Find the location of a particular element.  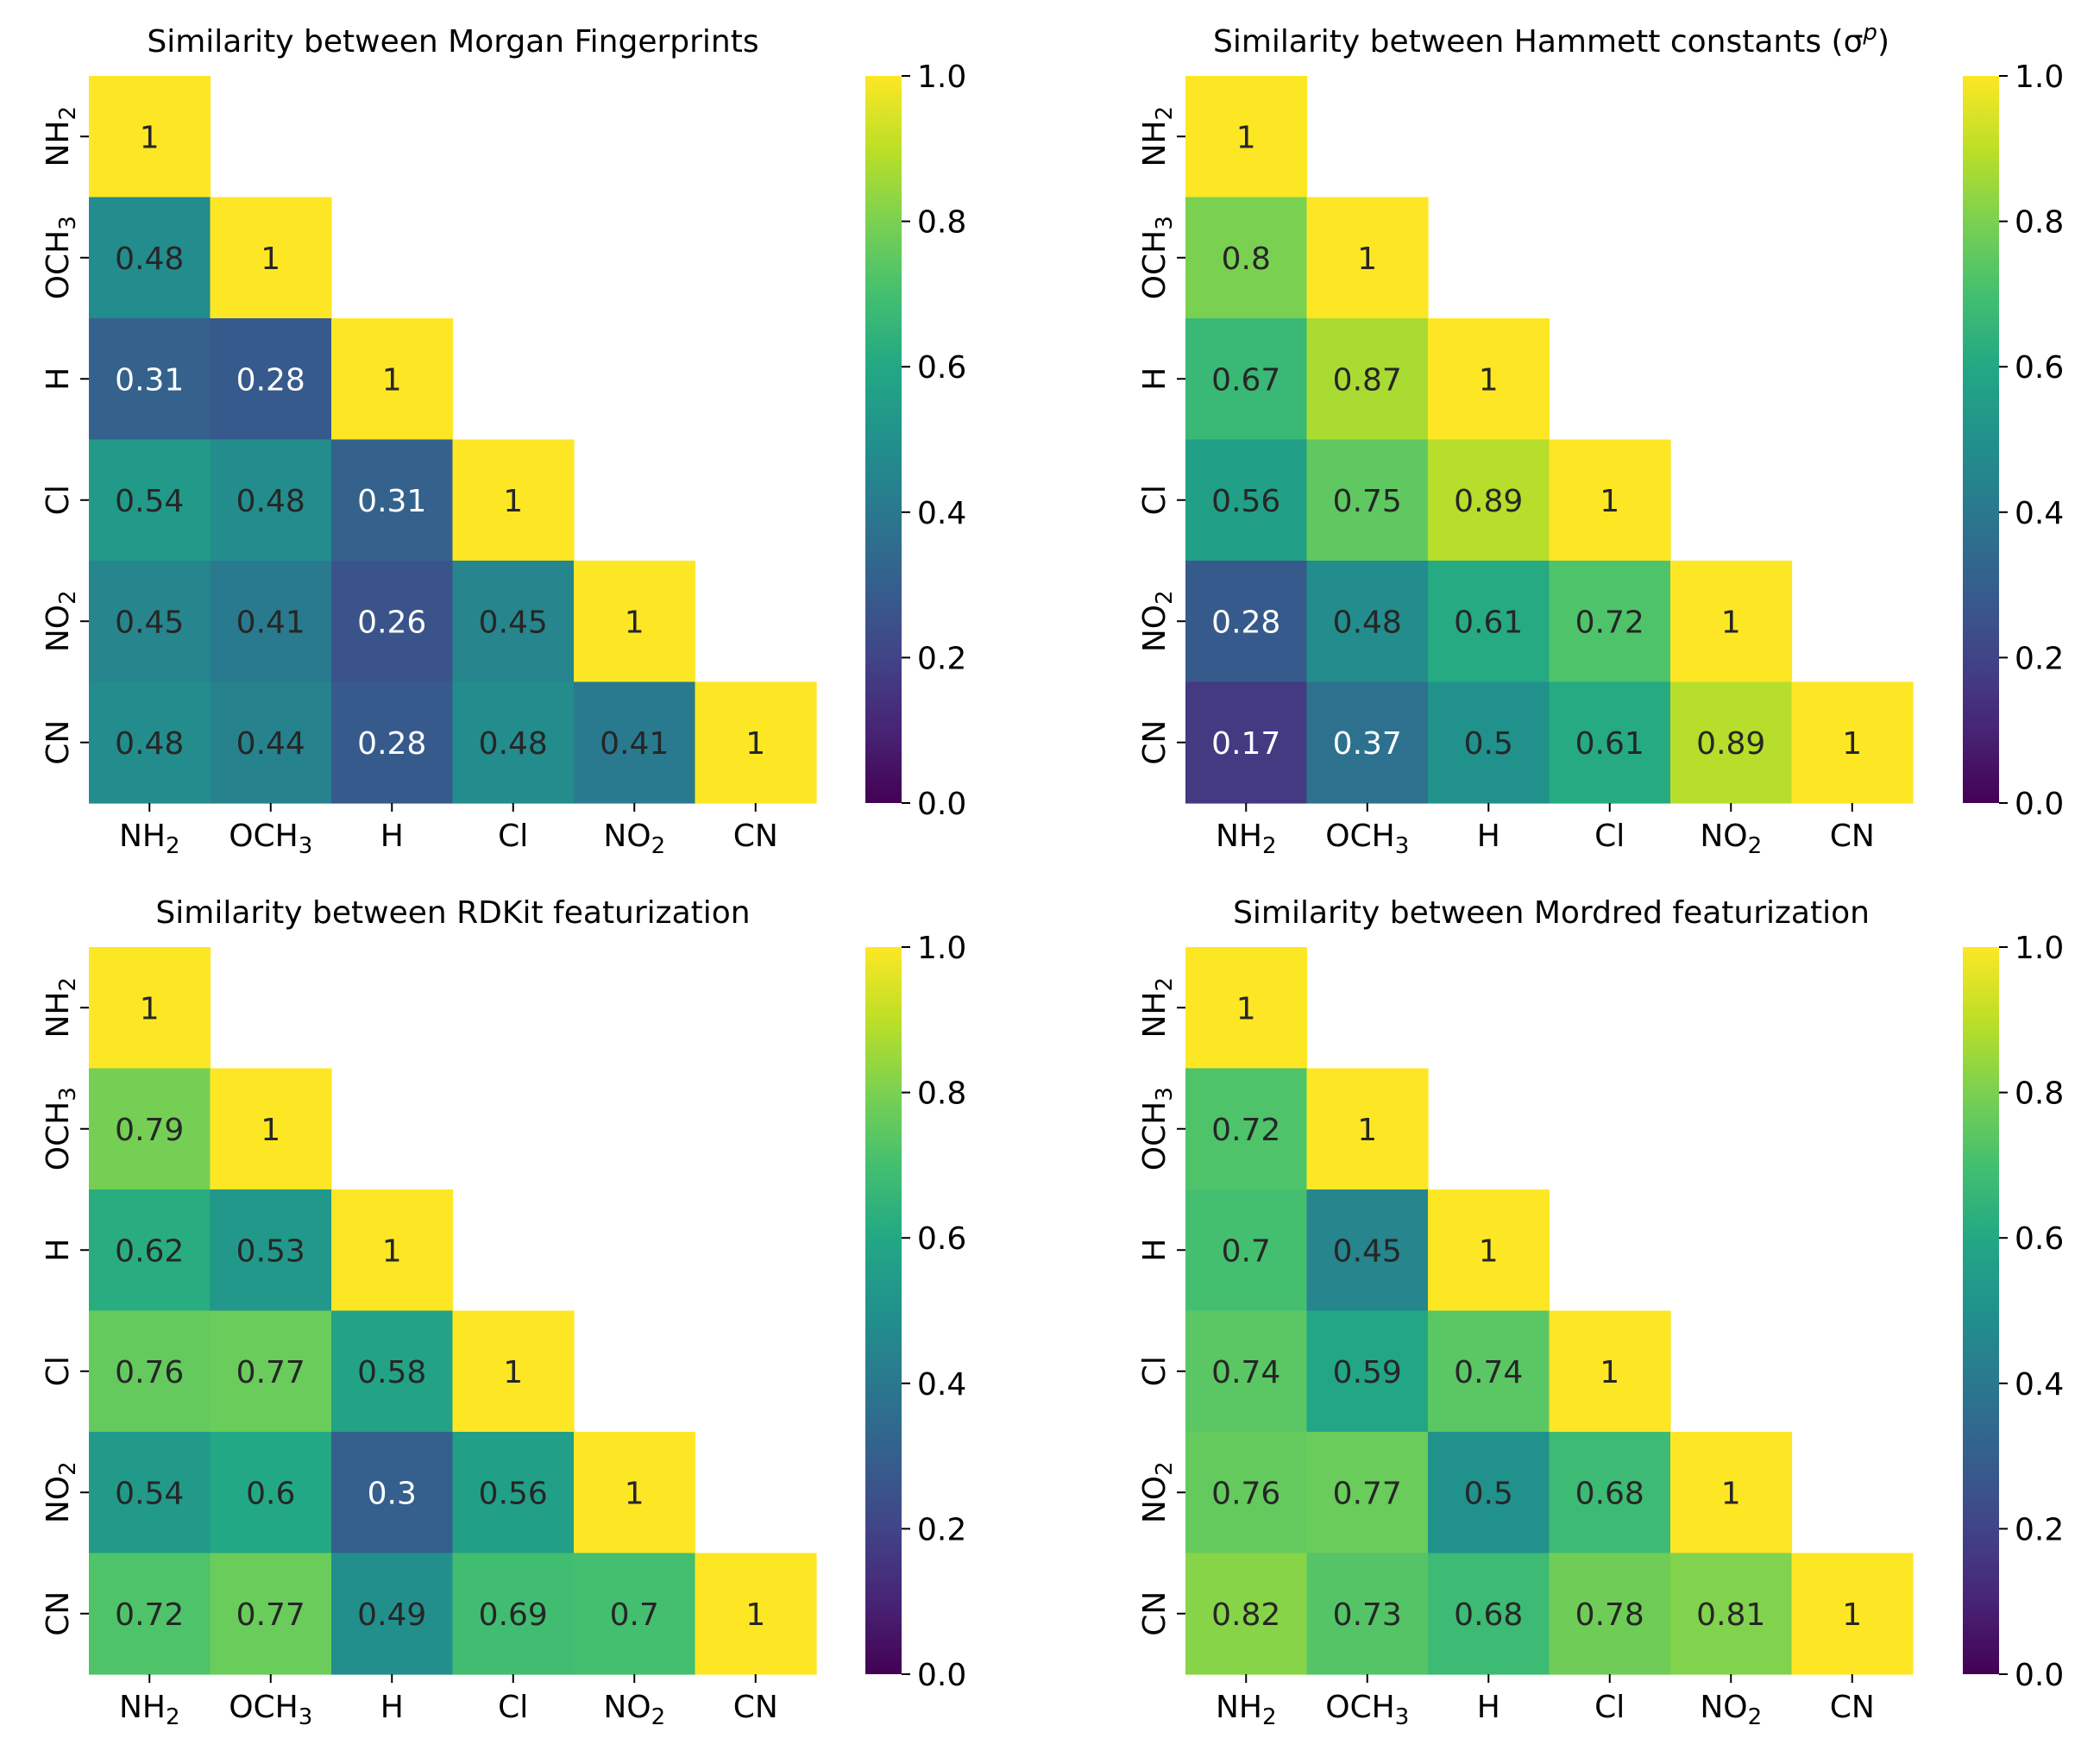

cell-annotation: 0.5 is located at coordinates (1488, 1494).